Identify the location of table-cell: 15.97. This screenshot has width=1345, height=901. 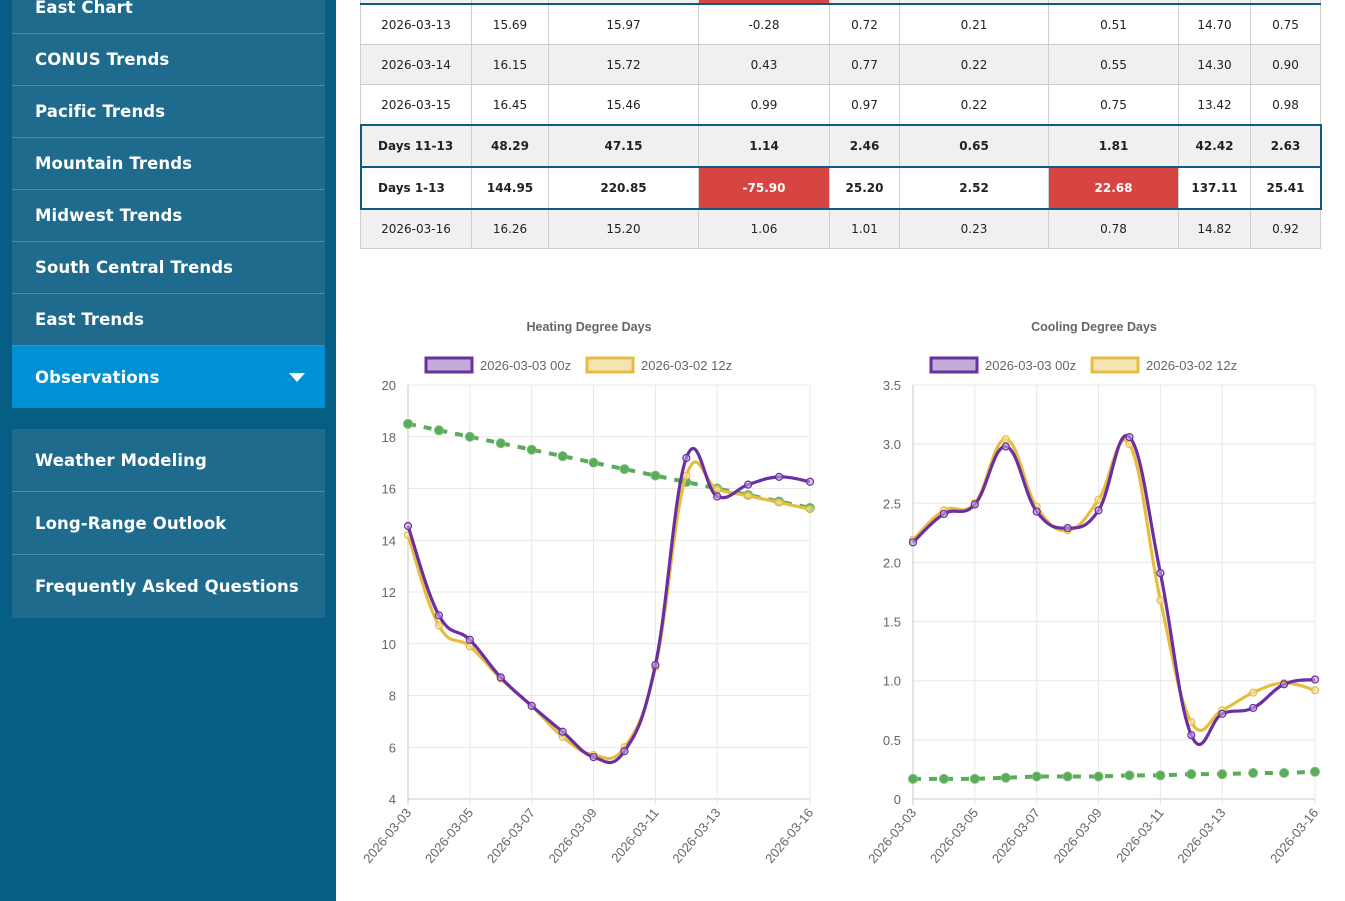
(623, 24).